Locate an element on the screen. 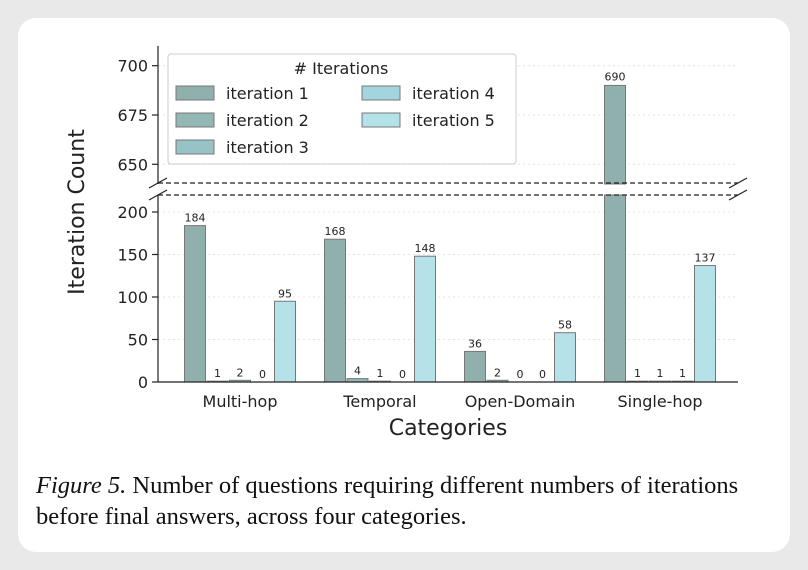 This screenshot has width=808, height=570. legend-entry-label: iteration 1 is located at coordinates (267, 93).